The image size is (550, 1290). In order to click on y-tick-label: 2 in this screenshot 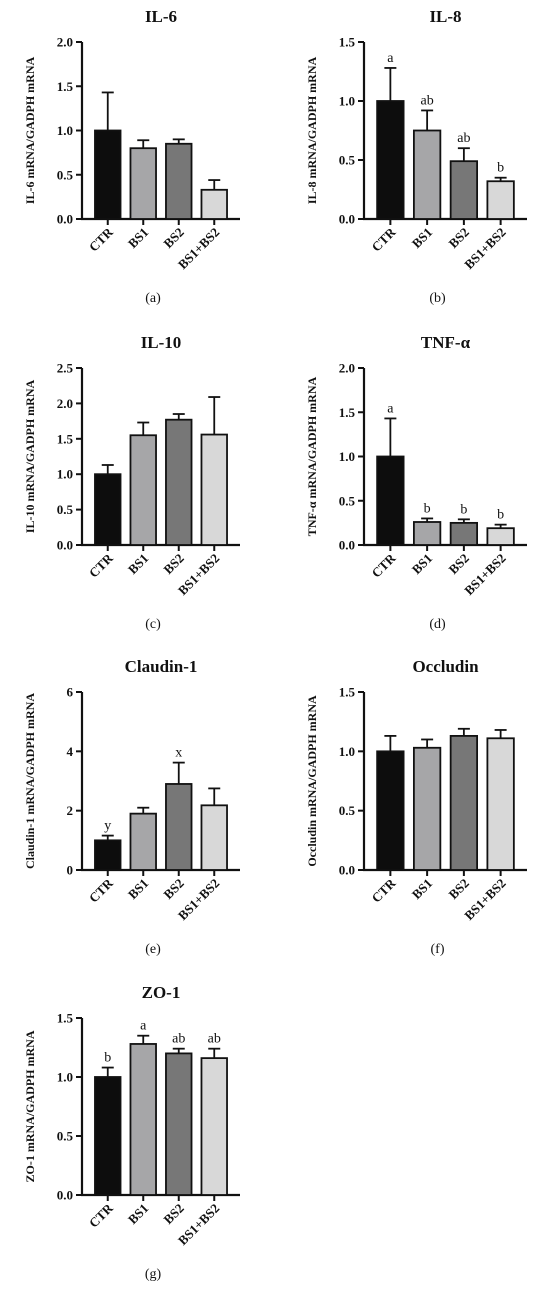, I will do `click(70, 810)`.